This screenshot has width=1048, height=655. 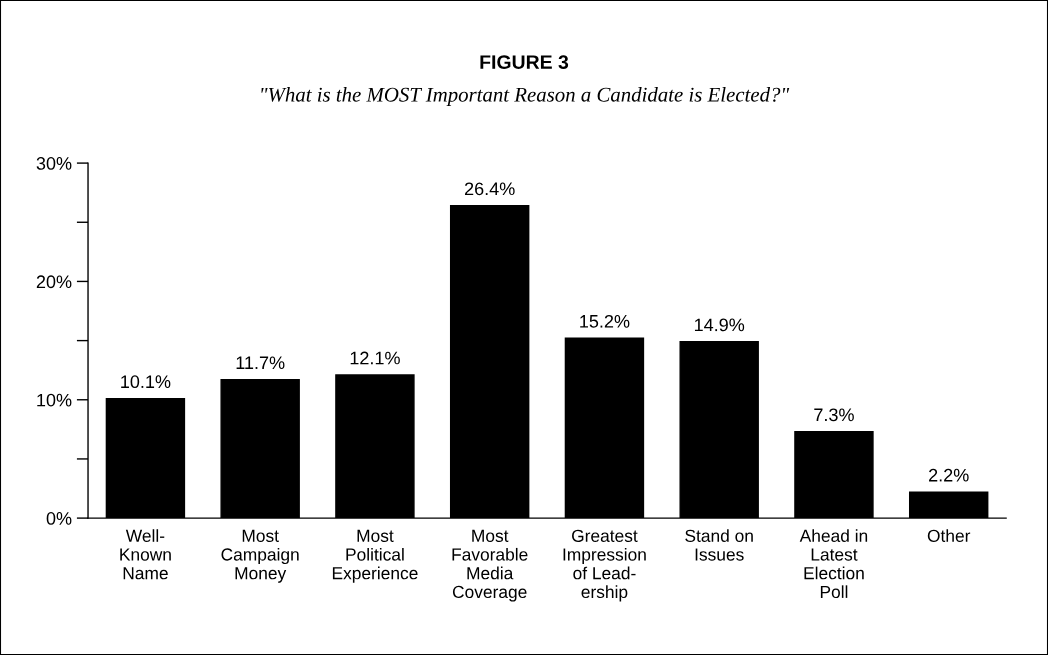 I want to click on data-label: 2.2%, so click(x=949, y=475).